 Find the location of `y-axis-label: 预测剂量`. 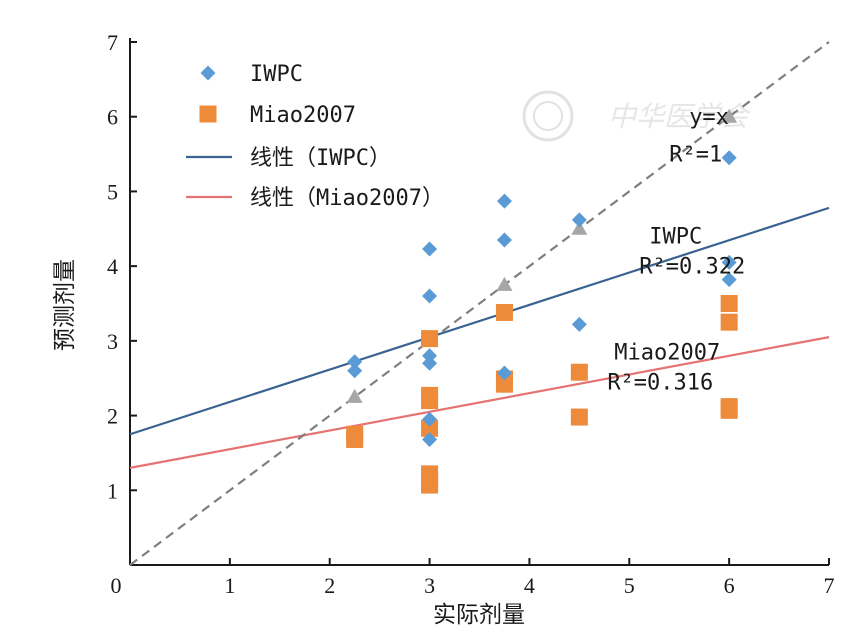

y-axis-label: 预测剂量 is located at coordinates (65, 305).